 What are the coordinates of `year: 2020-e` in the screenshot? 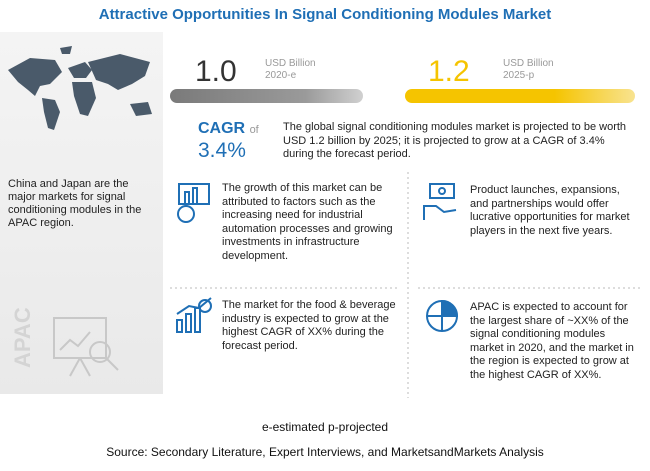 It's located at (281, 75).